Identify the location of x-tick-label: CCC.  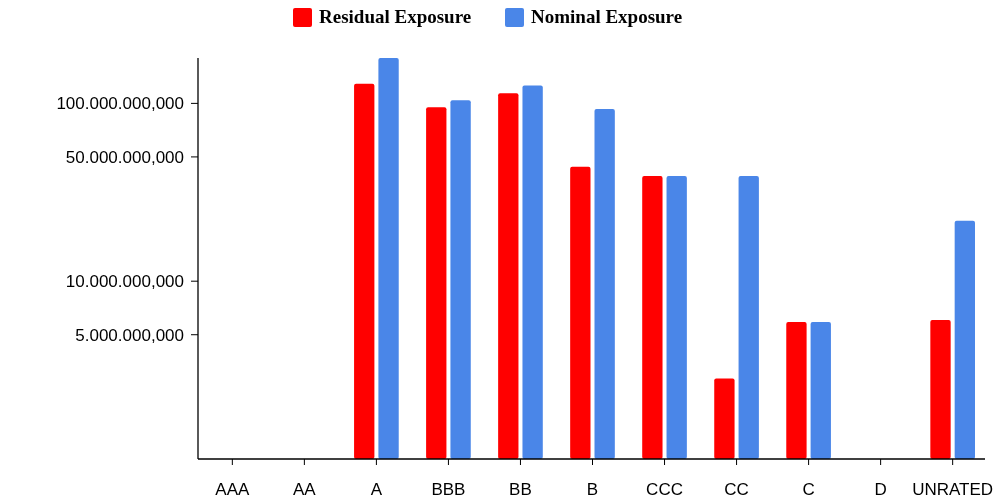
(664, 489).